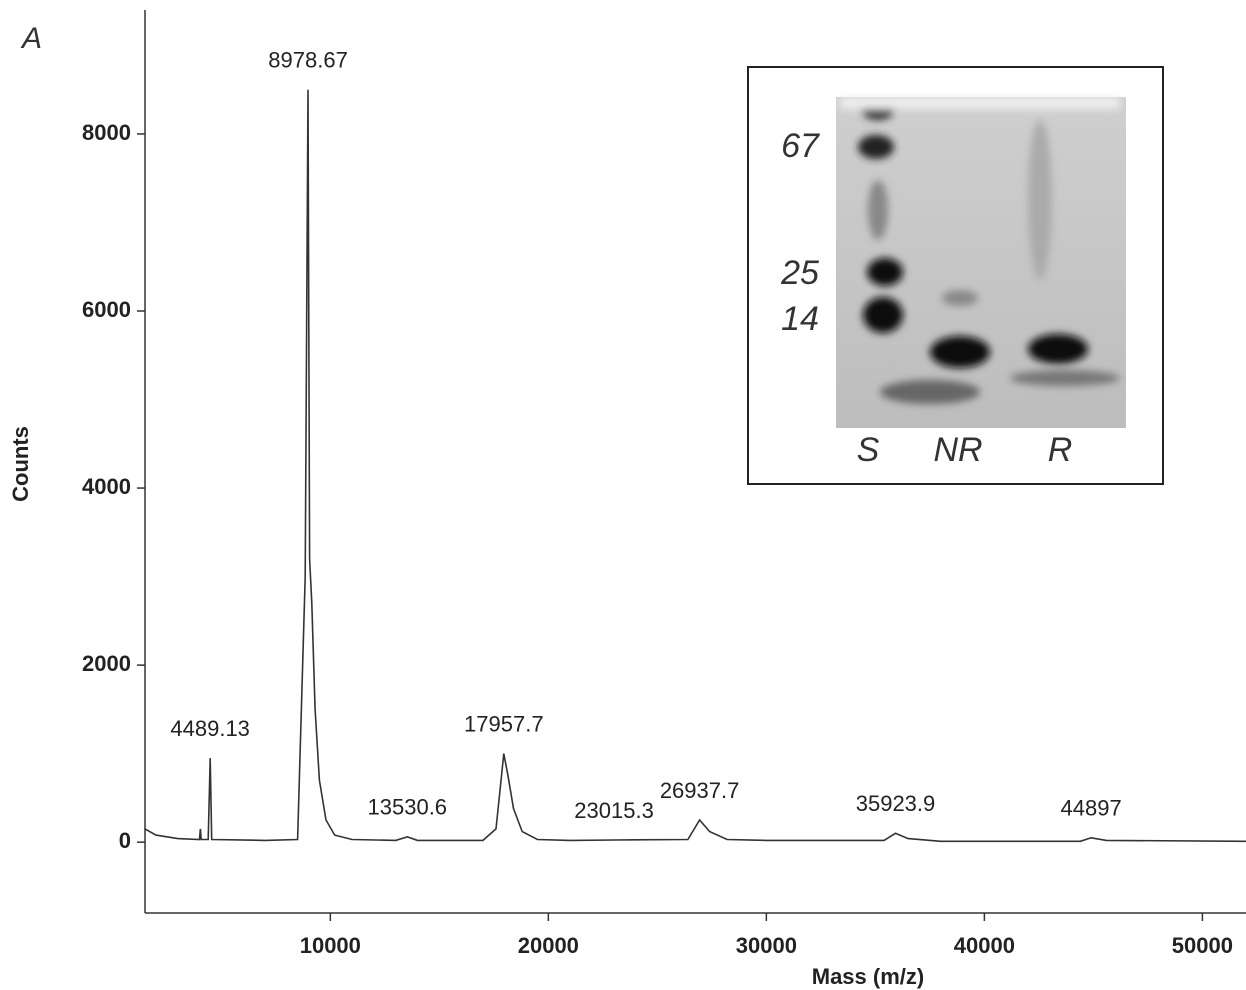  Describe the element at coordinates (614, 810) in the screenshot. I see `peak-label: 23015.3` at that location.